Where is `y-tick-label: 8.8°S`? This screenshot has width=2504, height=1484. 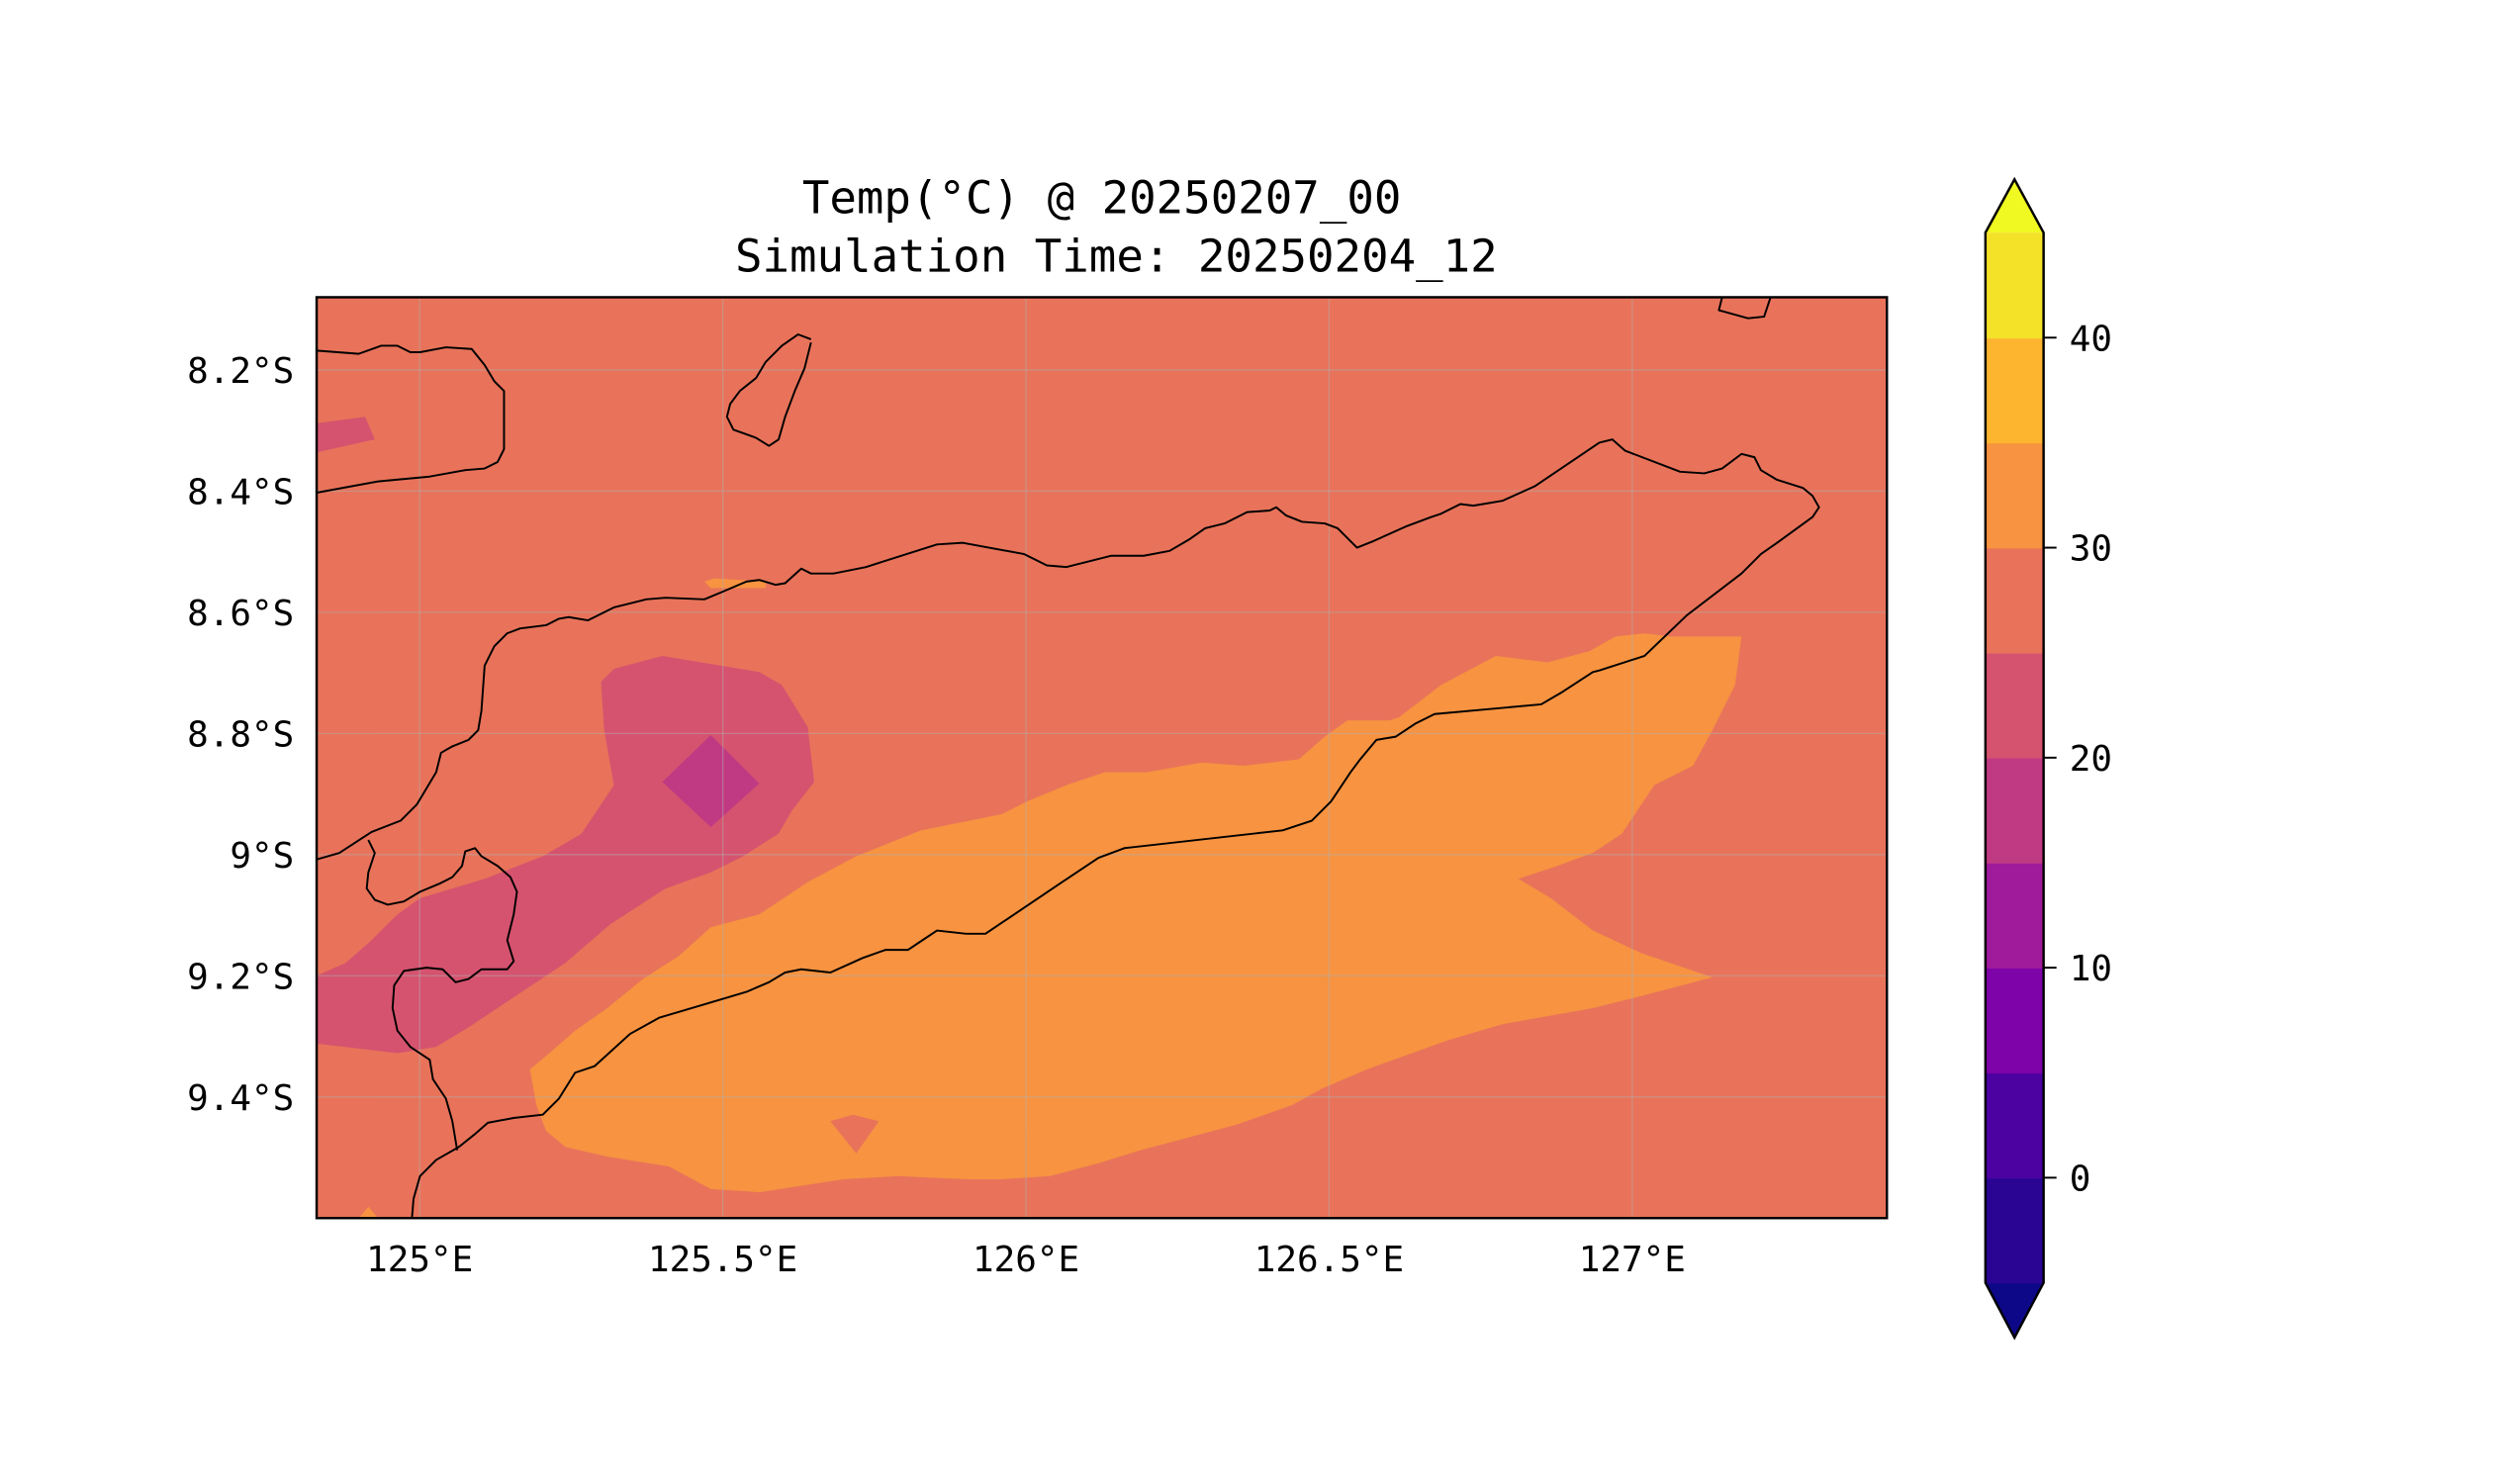 y-tick-label: 8.8°S is located at coordinates (240, 734).